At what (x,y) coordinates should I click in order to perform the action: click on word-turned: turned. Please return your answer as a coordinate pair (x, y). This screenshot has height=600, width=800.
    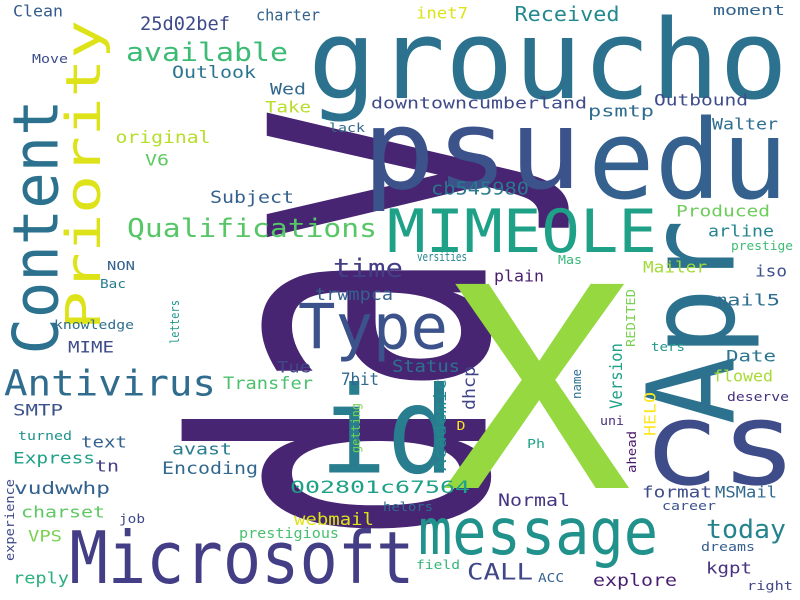
    Looking at the image, I should click on (45, 436).